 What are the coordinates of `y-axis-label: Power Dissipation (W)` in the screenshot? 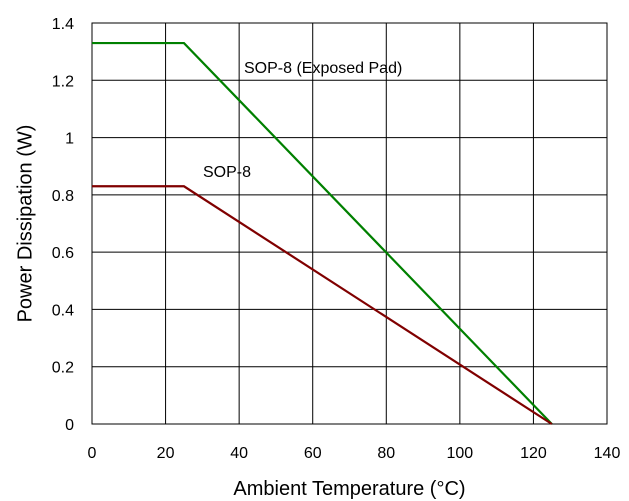 It's located at (25, 224).